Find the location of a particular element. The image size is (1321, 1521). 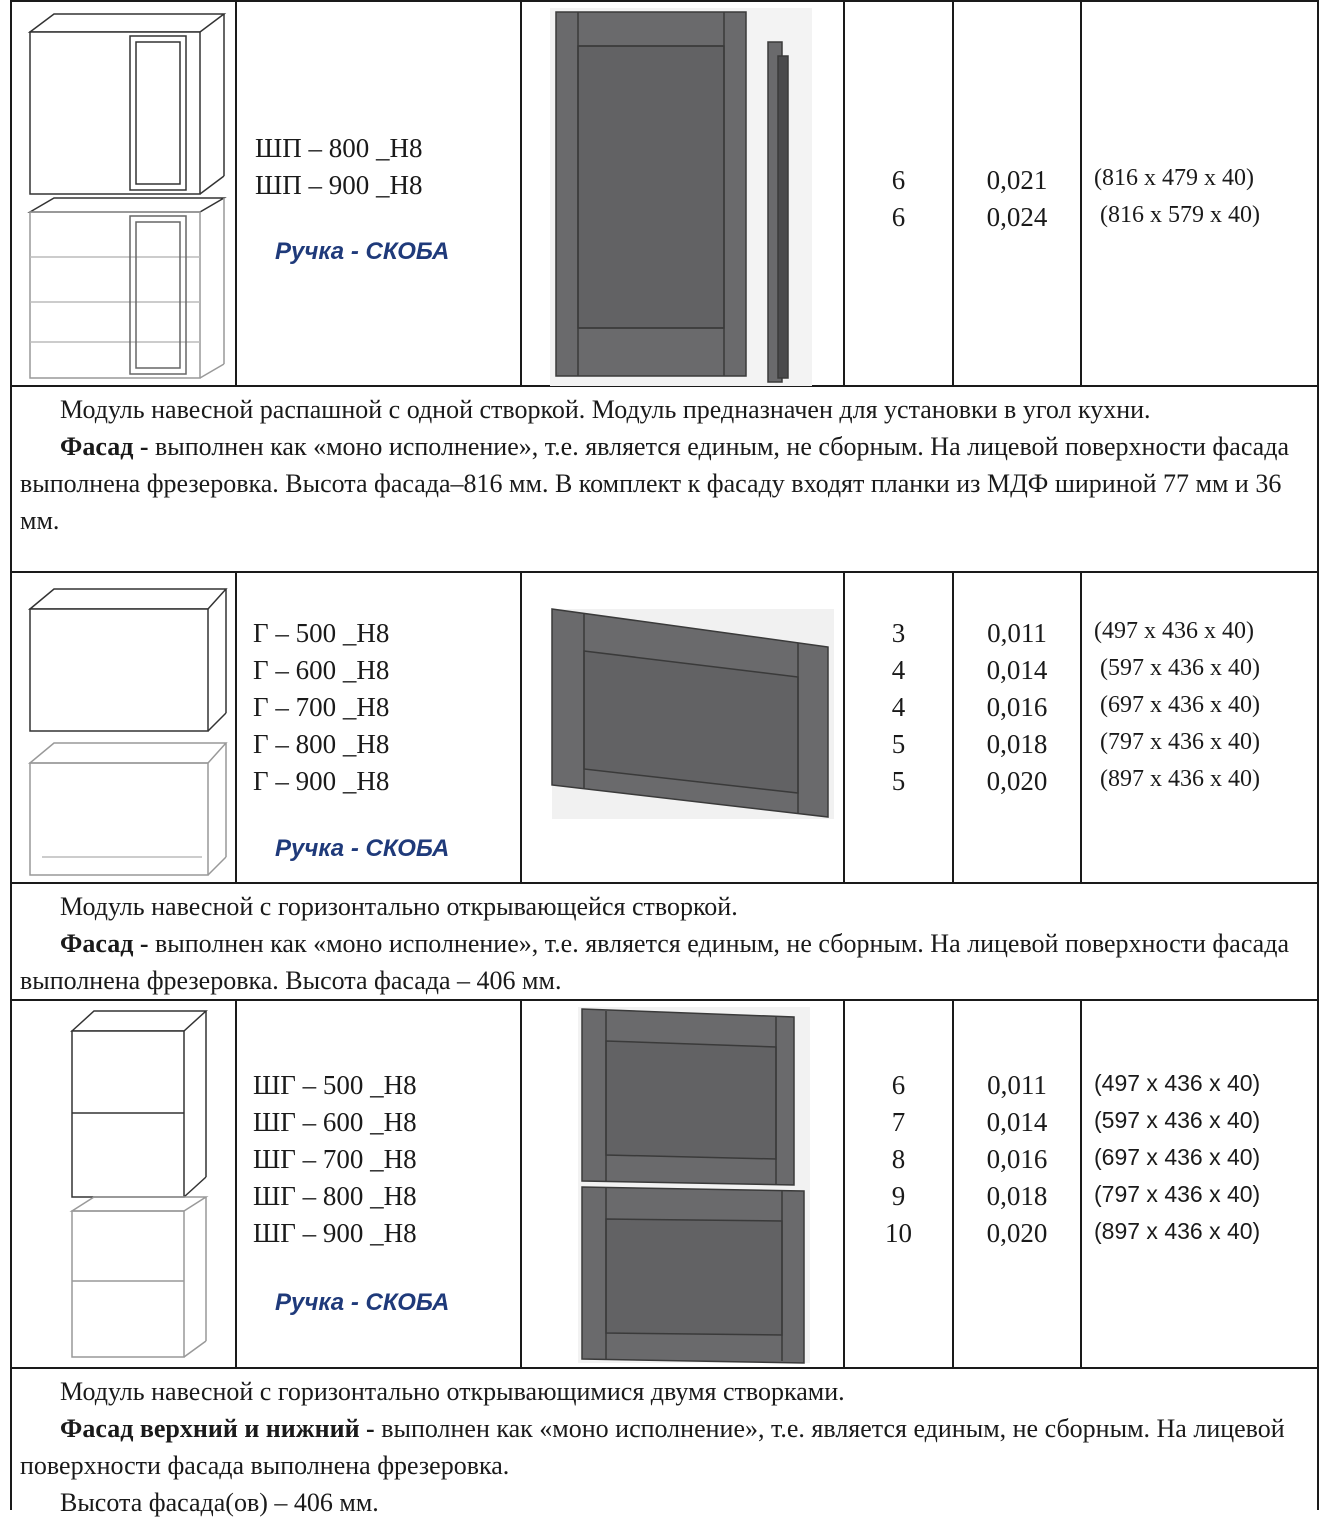

model-name: ШГ – 700 _Н8 is located at coordinates (335, 1159).